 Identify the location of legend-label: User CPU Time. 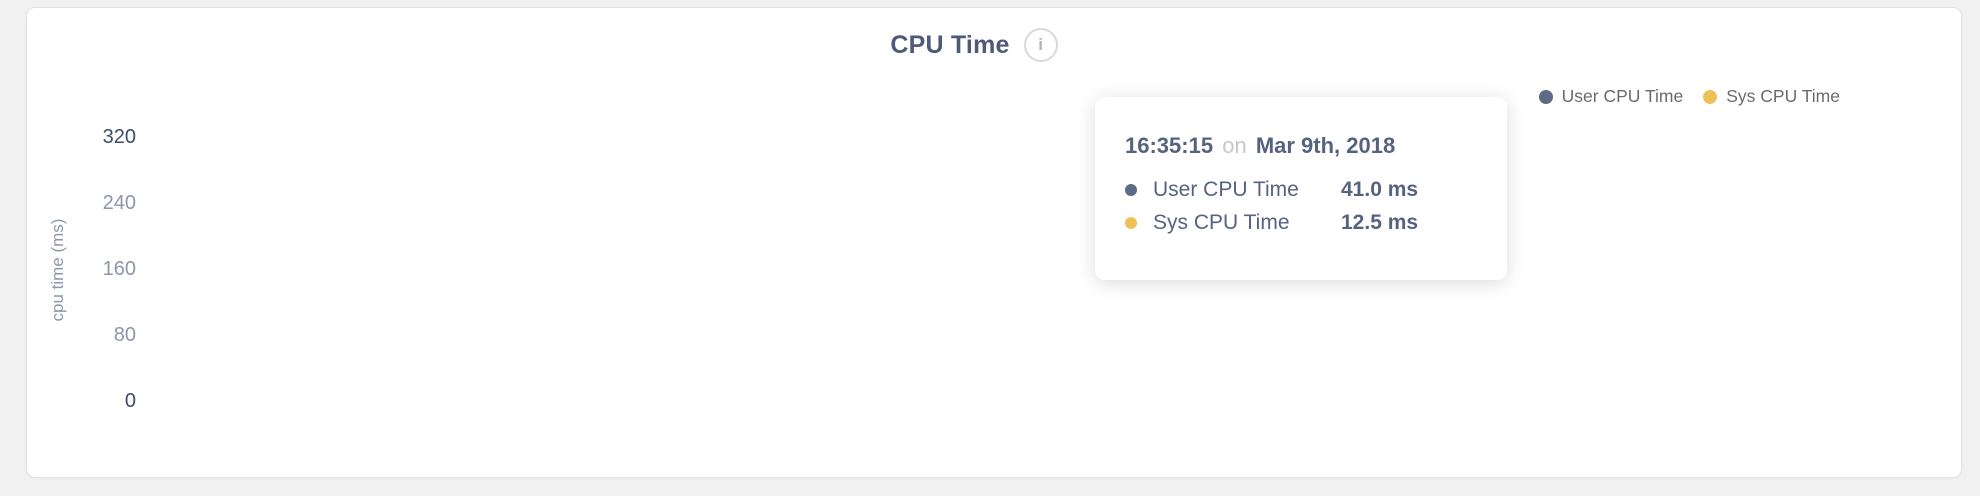
(1622, 96).